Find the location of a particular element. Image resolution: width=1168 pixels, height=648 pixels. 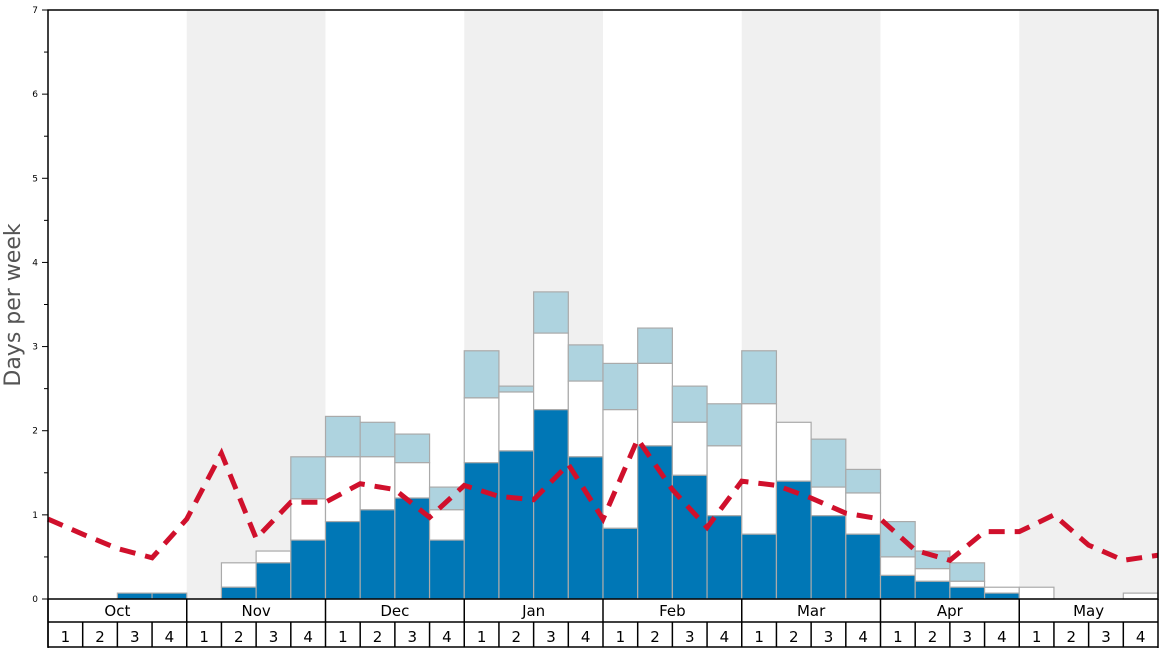

month-label-may: May is located at coordinates (1088, 611).